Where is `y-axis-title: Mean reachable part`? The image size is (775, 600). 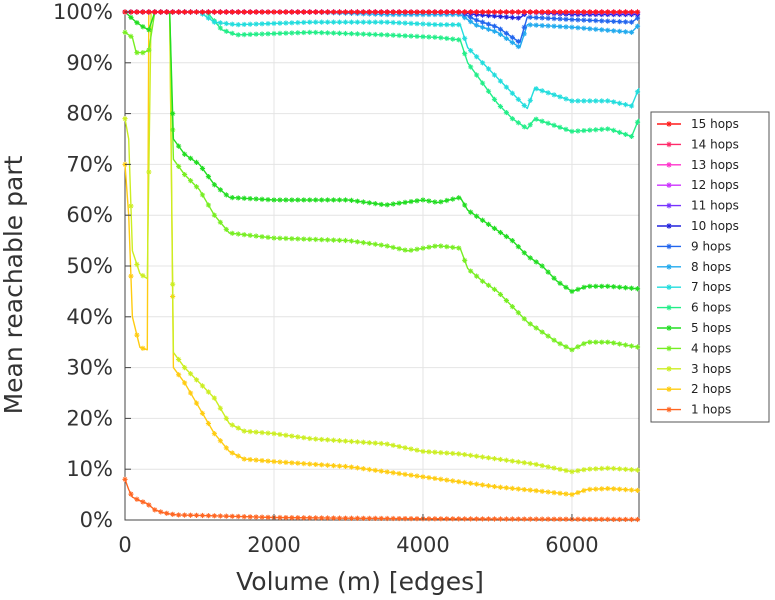
y-axis-title: Mean reachable part is located at coordinates (14, 284).